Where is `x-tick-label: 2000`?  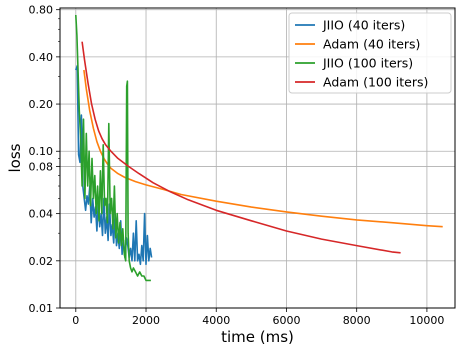
x-tick-label: 2000 is located at coordinates (146, 320).